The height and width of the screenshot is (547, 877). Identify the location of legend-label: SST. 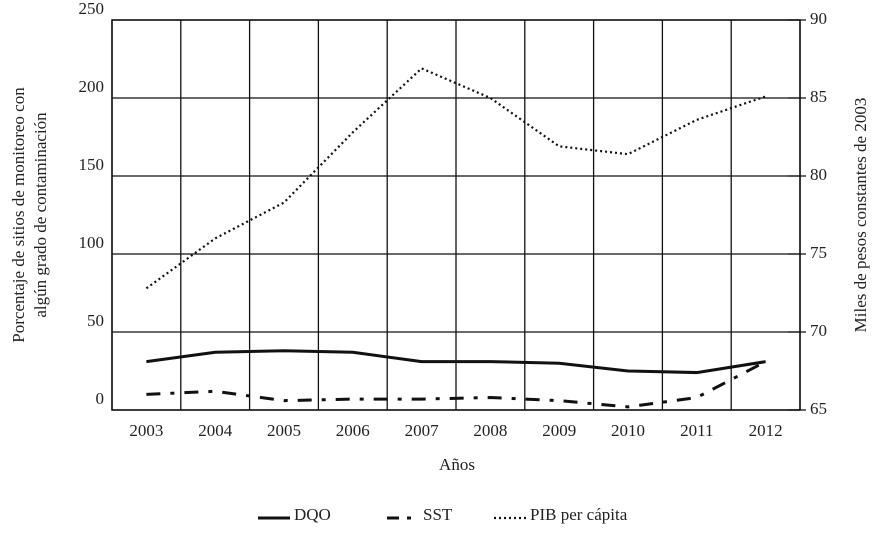
(438, 514).